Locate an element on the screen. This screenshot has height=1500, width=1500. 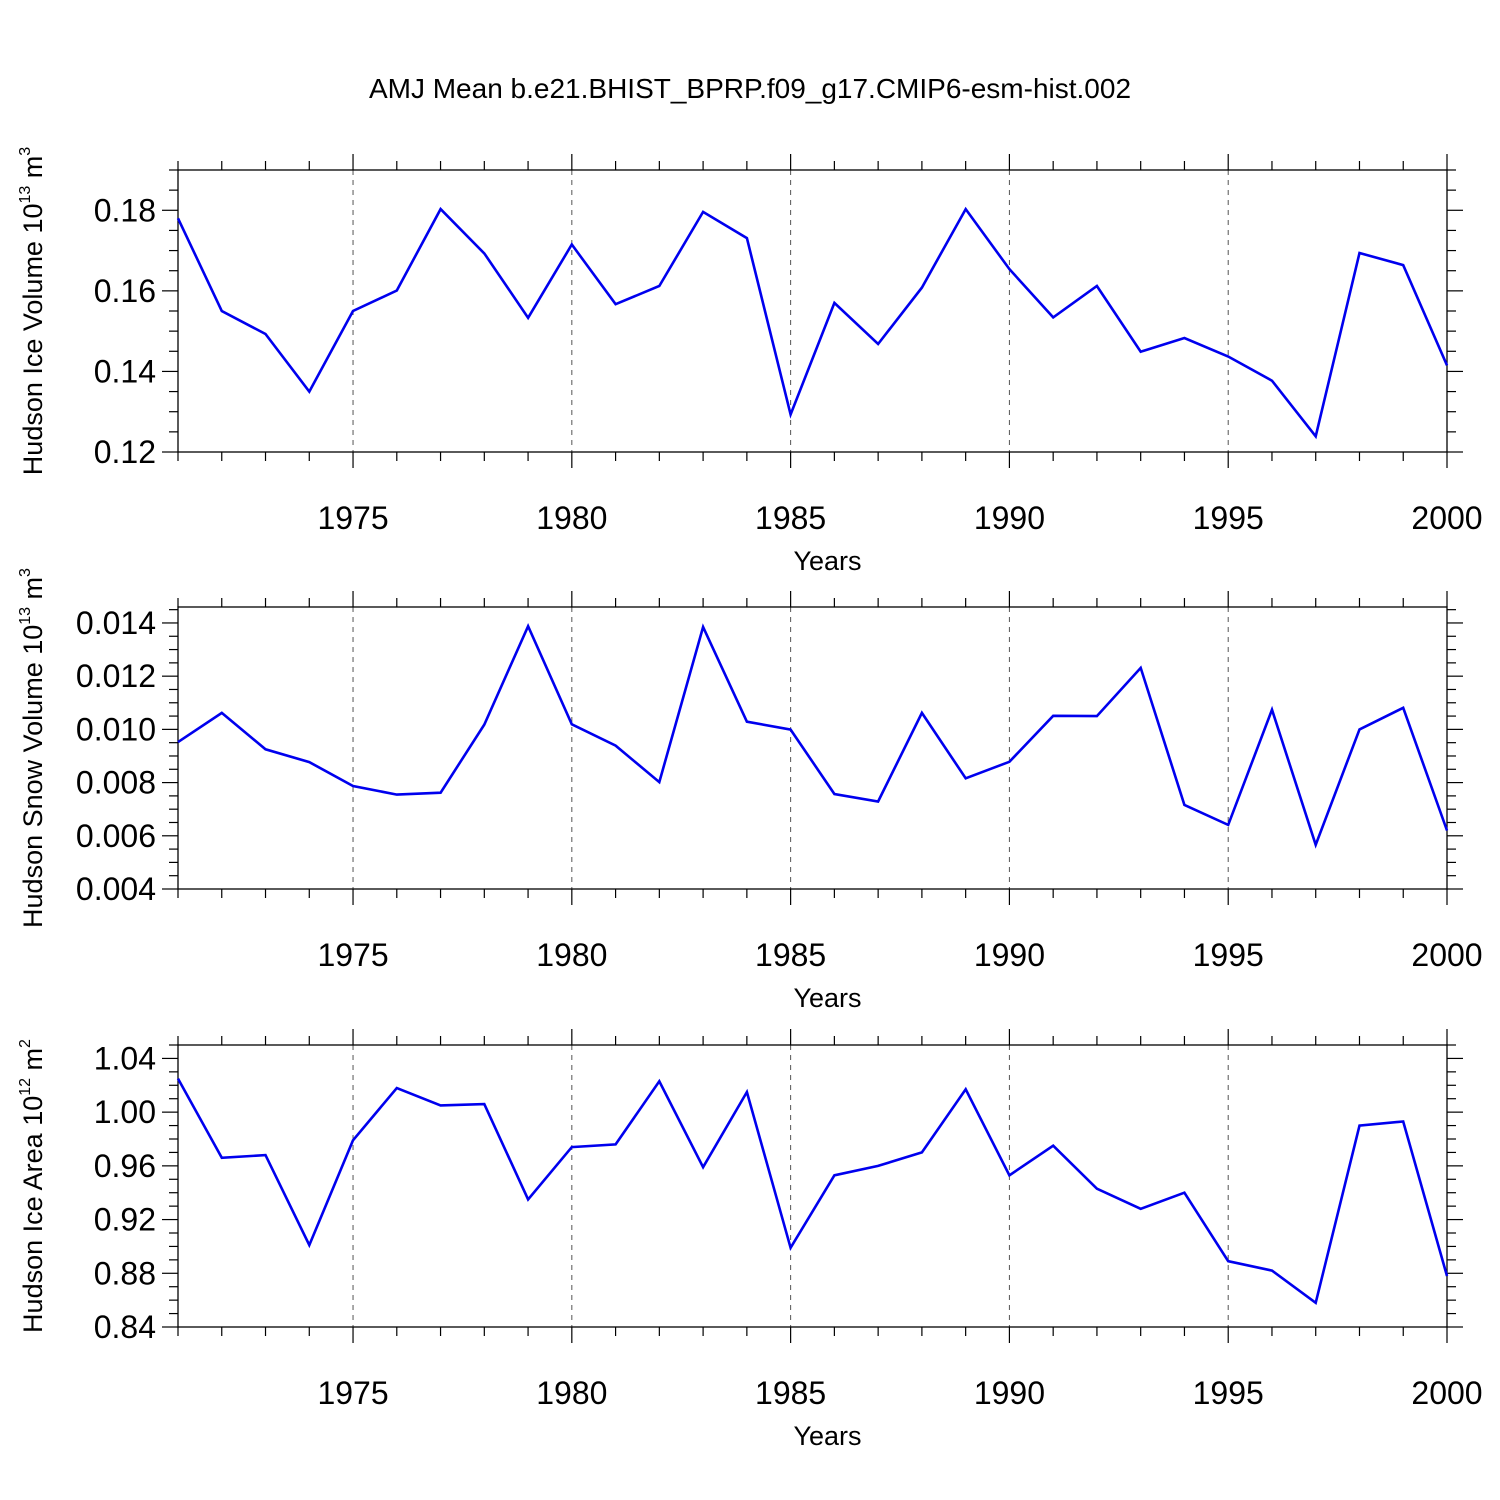
y-tick-label: 0.88 is located at coordinates (125, 1273).